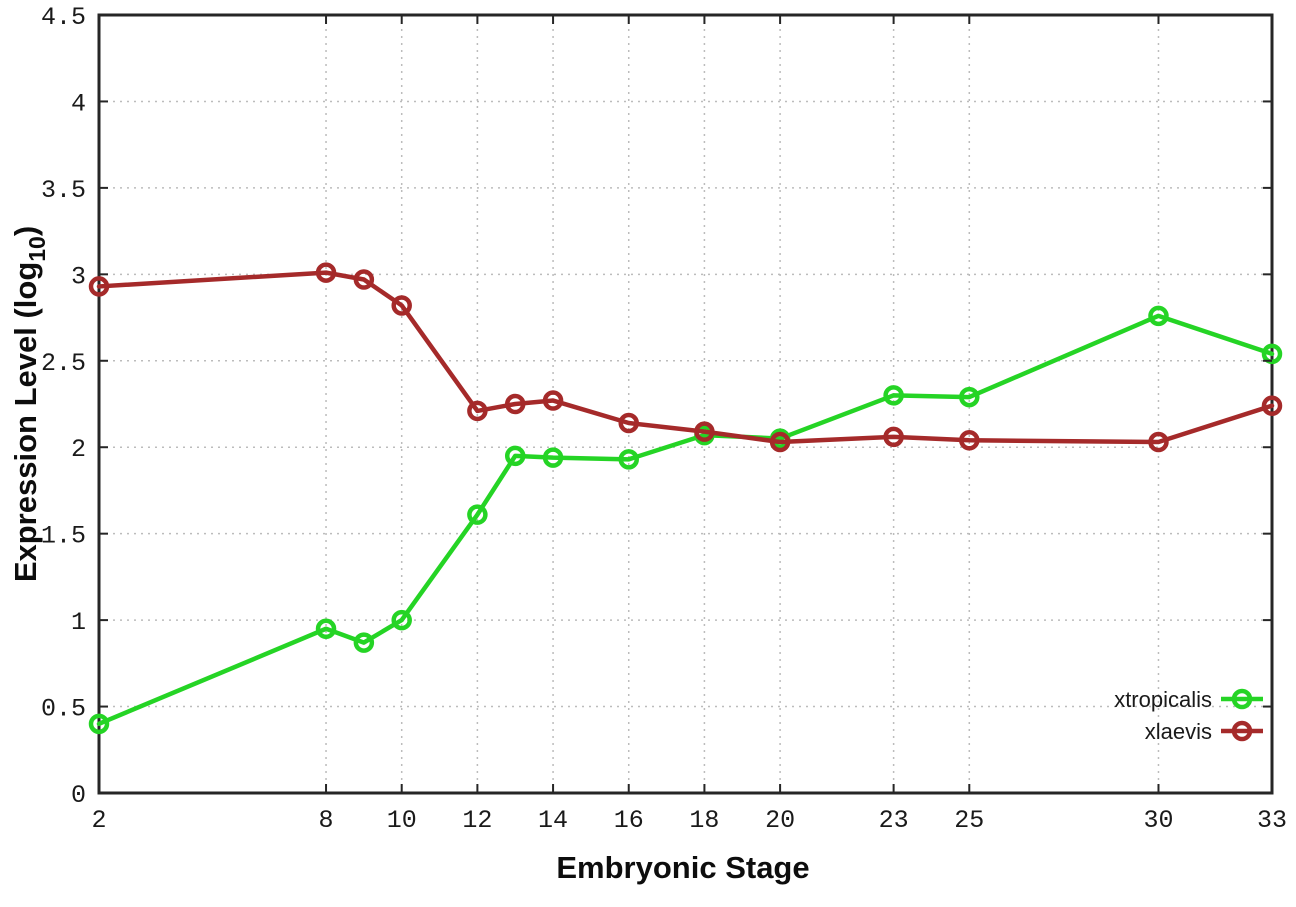 The width and height of the screenshot is (1296, 907). What do you see at coordinates (78, 449) in the screenshot?
I see `y-tick-label: 2` at bounding box center [78, 449].